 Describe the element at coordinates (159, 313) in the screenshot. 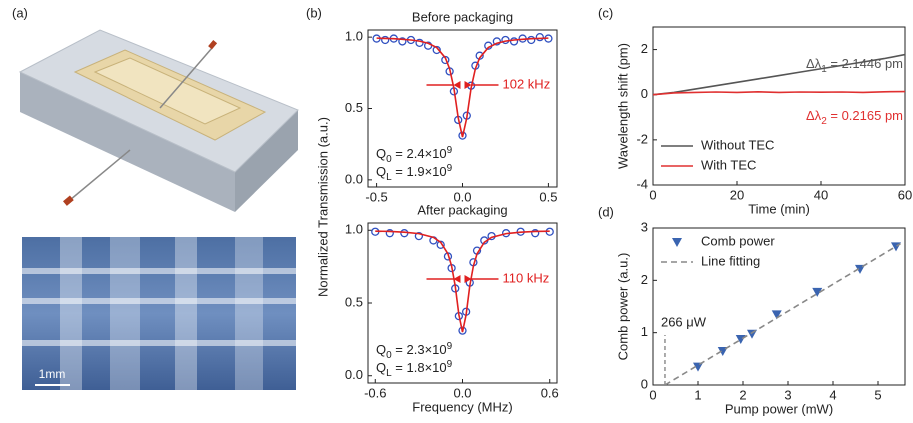

I see `micrograph: 1mm` at that location.